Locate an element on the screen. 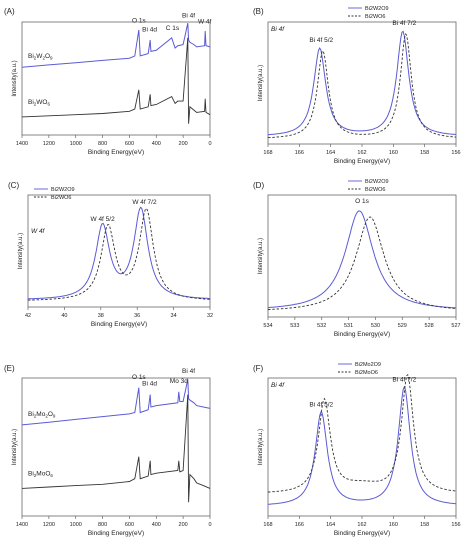  x-tick-label: 530 is located at coordinates (375, 326).